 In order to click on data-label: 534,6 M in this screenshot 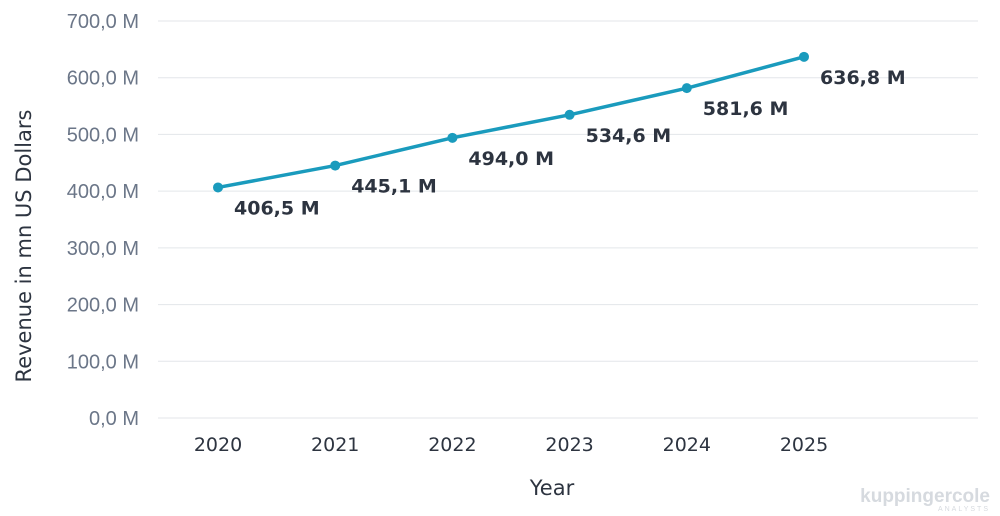, I will do `click(629, 136)`.